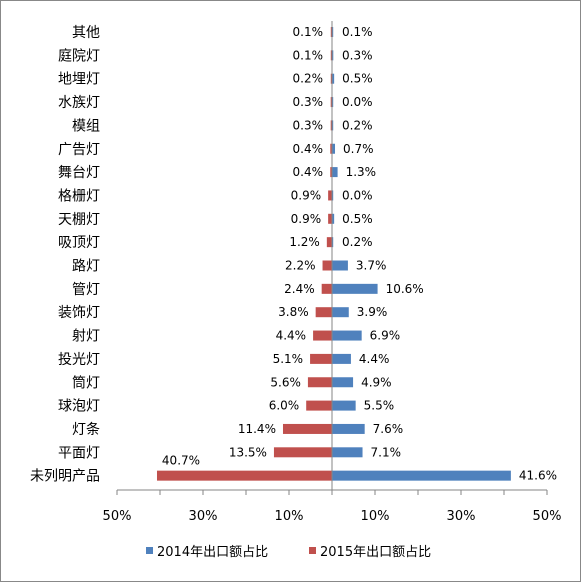 Image resolution: width=581 pixels, height=582 pixels. What do you see at coordinates (308, 125) in the screenshot?
I see `value-label-2015: 0.3%` at bounding box center [308, 125].